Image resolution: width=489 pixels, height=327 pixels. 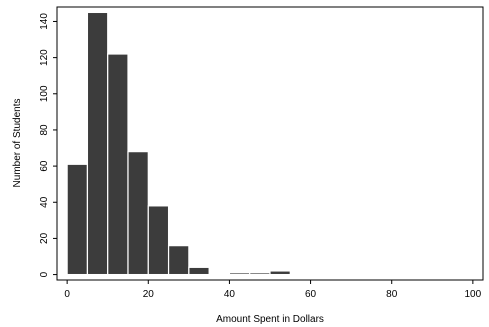 I want to click on x-tick-label: 60, so click(x=311, y=294).